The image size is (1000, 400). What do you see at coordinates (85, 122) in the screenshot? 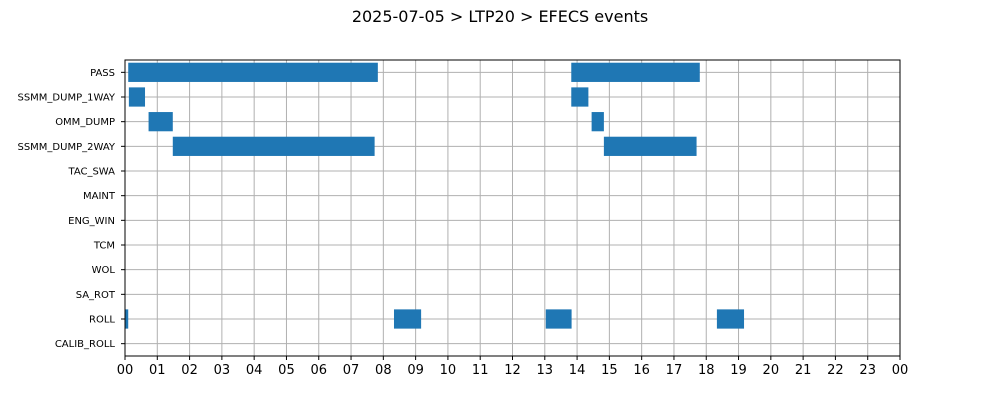
I see `y-tick-label: OMM_DUMP` at bounding box center [85, 122].